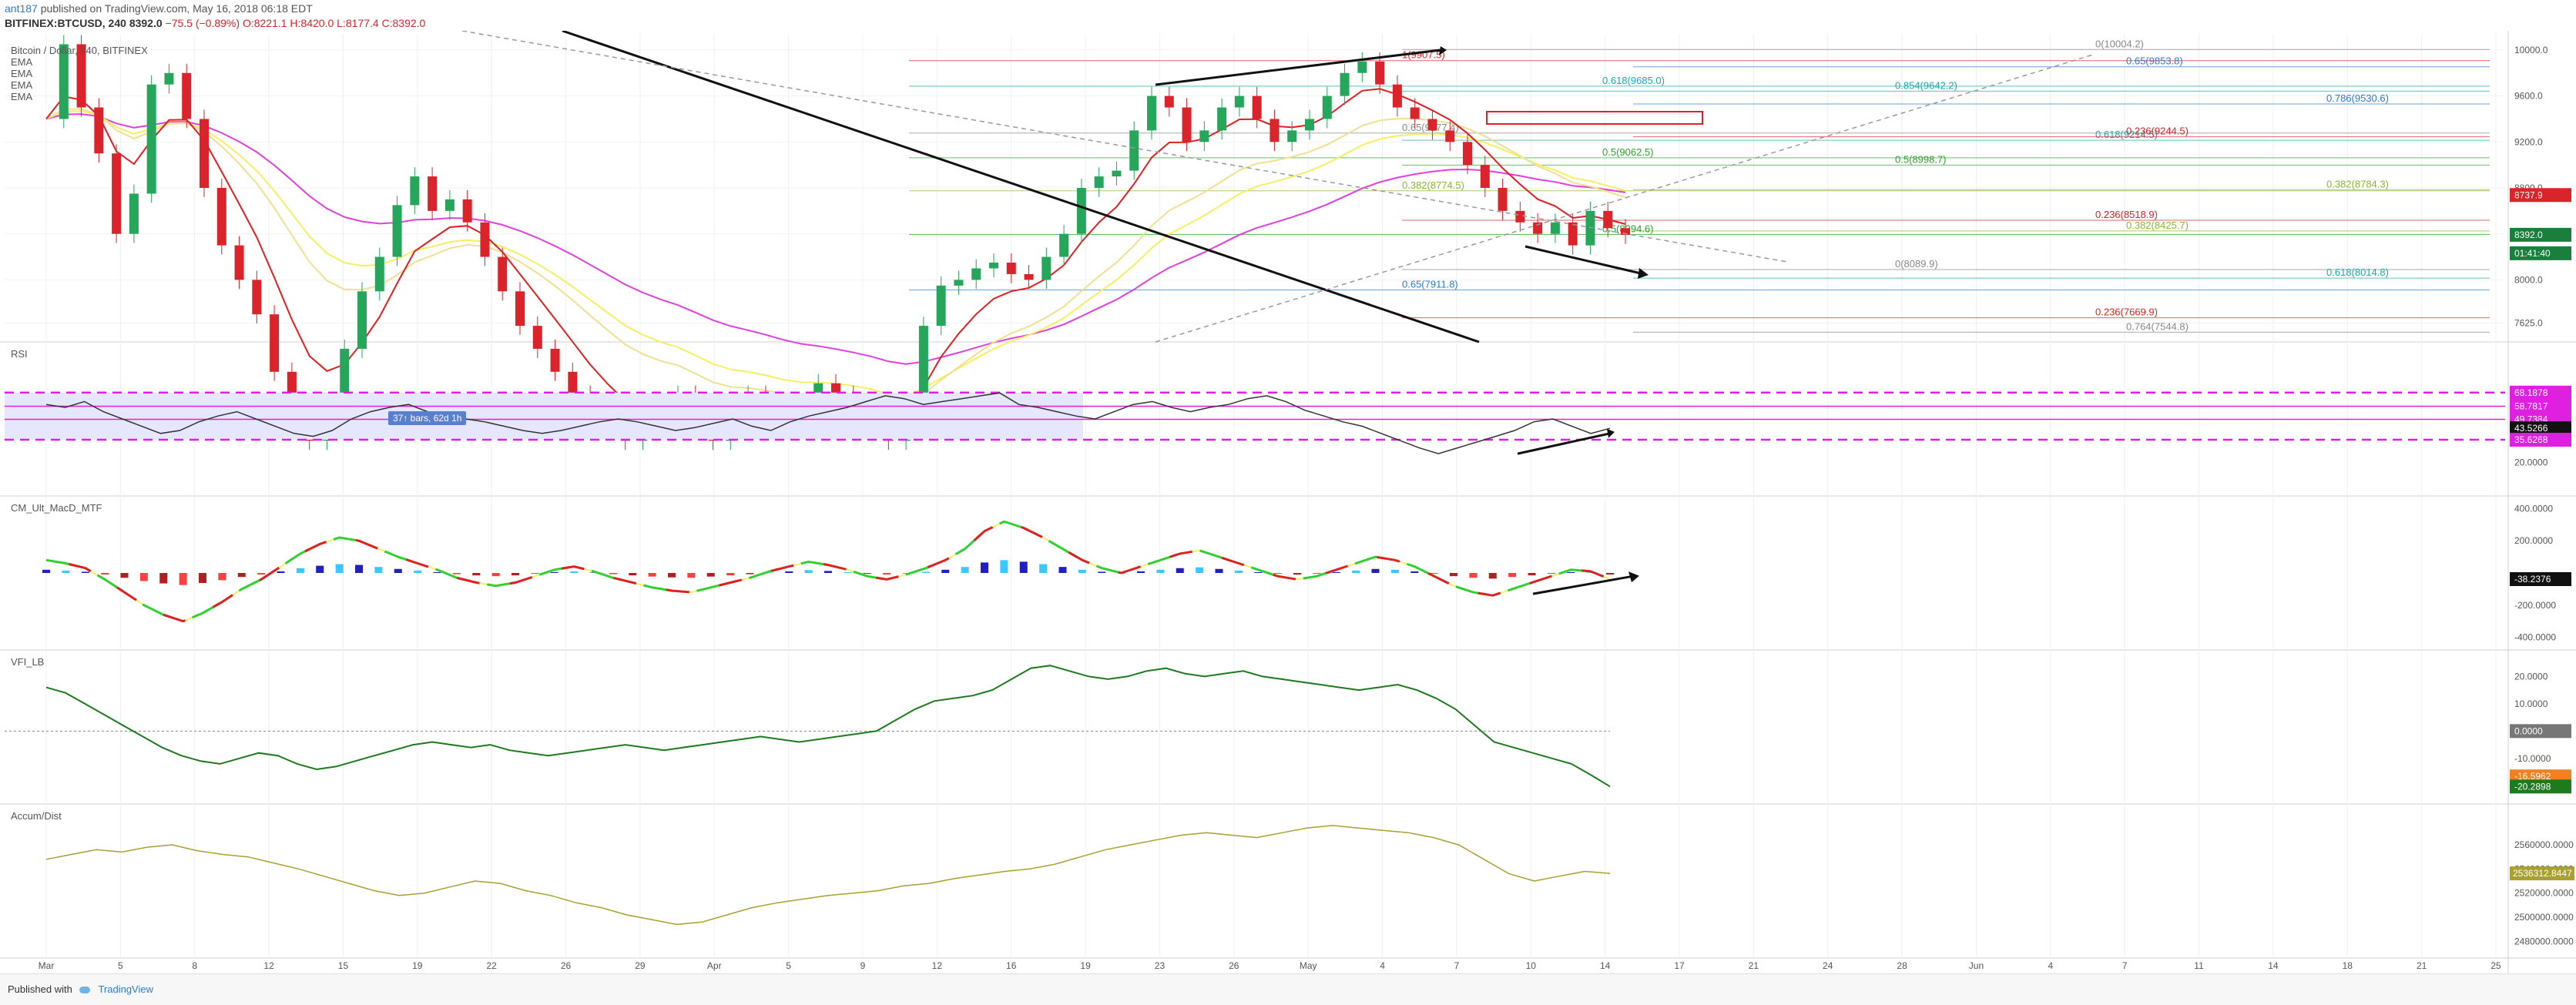 This screenshot has width=2576, height=1005. I want to click on vfi-axis-tag-text: -20.2898, so click(2532, 786).